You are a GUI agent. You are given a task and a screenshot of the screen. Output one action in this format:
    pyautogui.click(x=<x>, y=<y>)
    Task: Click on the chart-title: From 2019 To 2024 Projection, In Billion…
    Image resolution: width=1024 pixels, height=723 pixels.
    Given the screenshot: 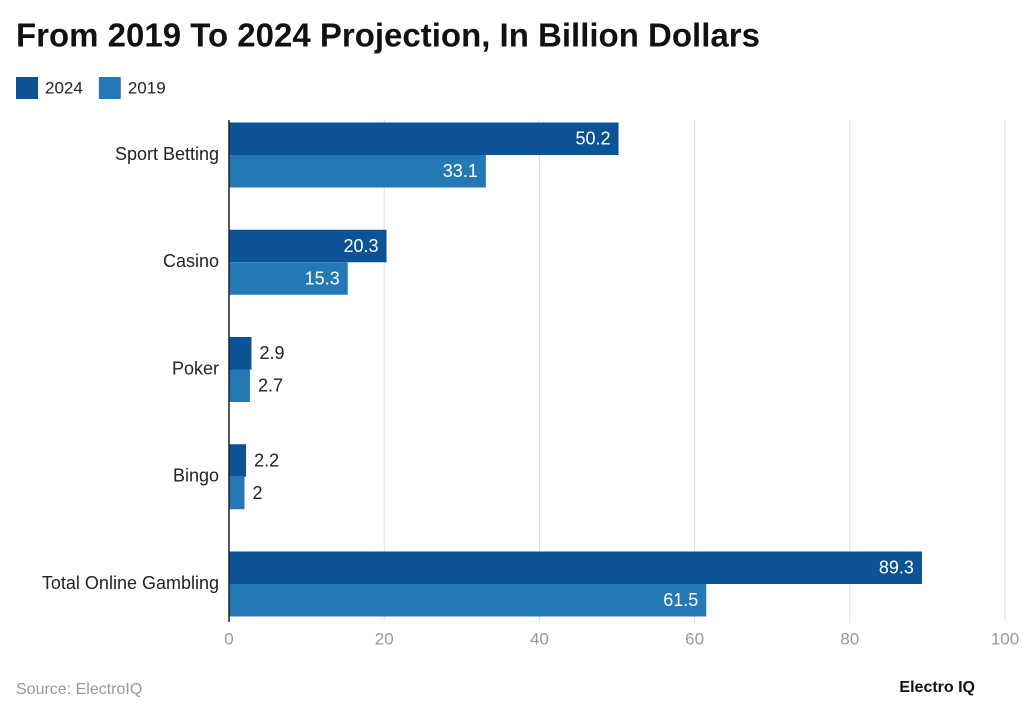 What is the action you would take?
    pyautogui.click(x=388, y=35)
    